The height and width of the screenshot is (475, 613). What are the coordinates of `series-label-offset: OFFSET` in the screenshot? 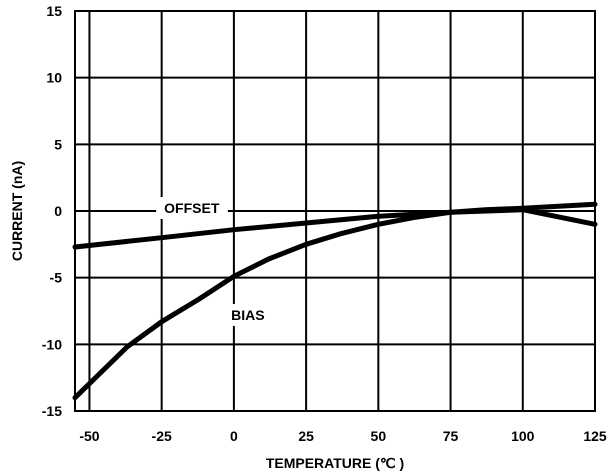 It's located at (192, 208).